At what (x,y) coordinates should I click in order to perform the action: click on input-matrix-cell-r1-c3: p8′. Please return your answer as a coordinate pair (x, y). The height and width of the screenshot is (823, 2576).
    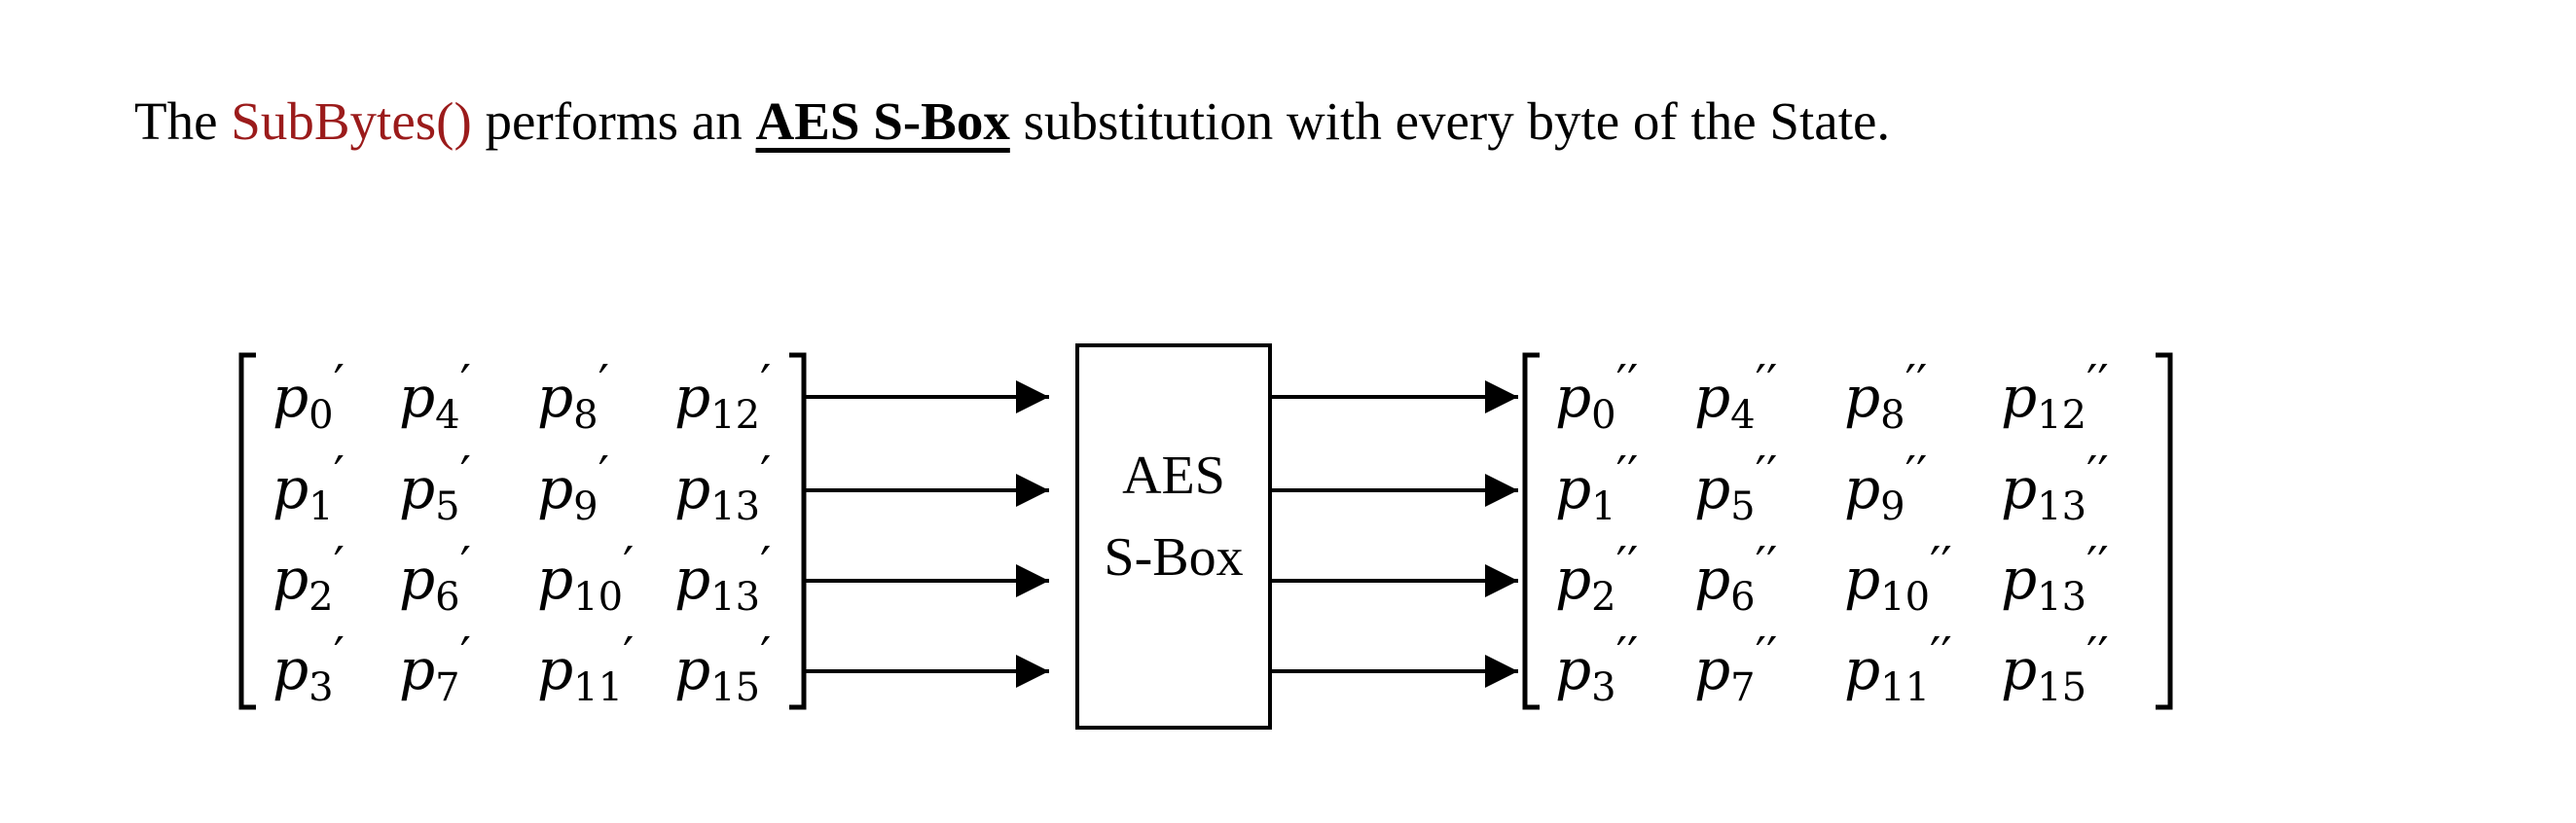
    Looking at the image, I should click on (573, 396).